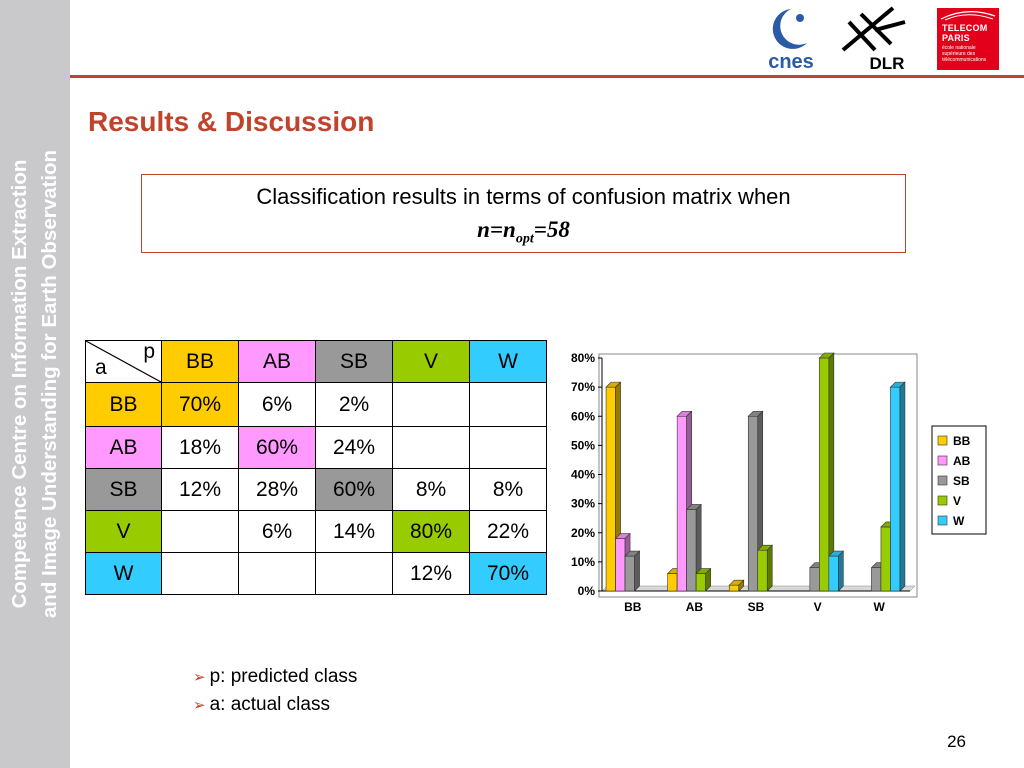 This screenshot has width=1024, height=768. I want to click on bullet-item: ➢ p: predicted class, so click(275, 677).